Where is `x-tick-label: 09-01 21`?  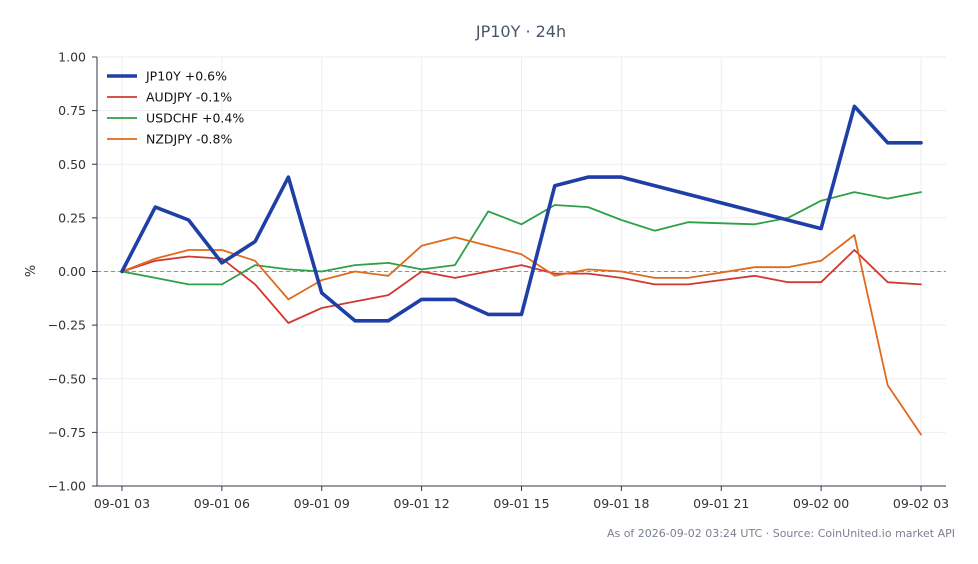 x-tick-label: 09-01 21 is located at coordinates (721, 503).